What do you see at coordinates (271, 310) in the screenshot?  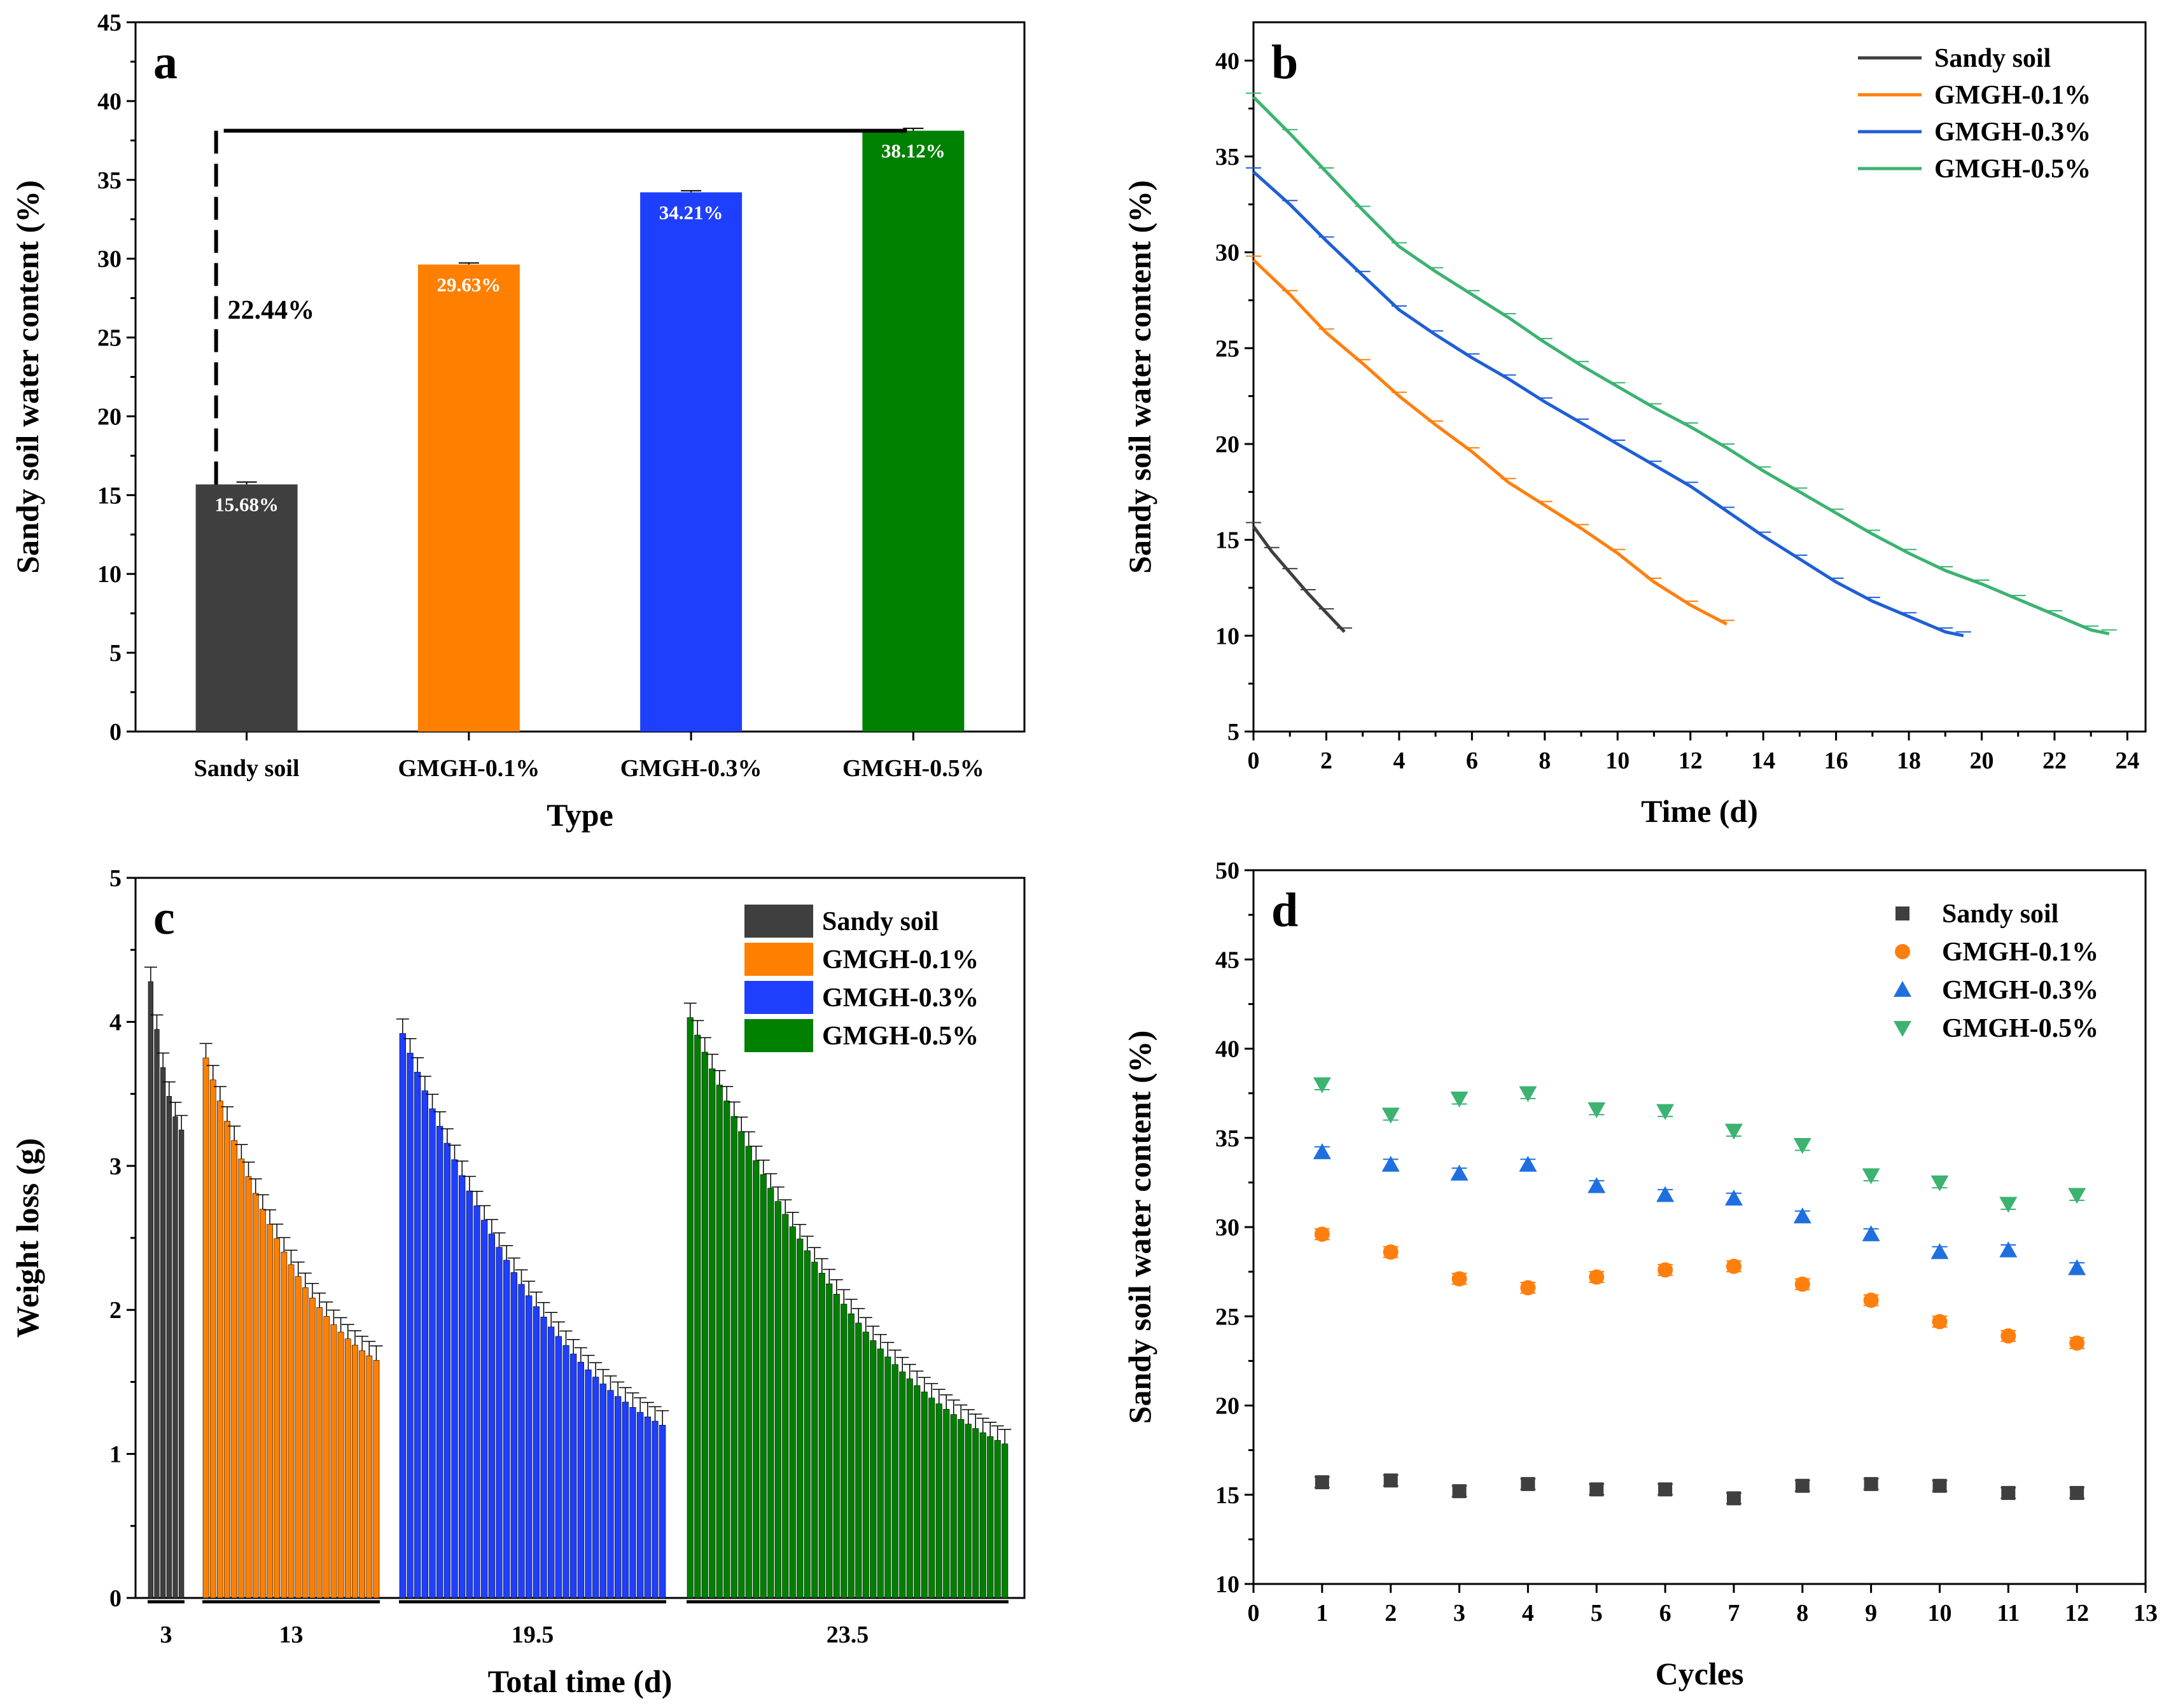 I see `difference-annotation: 22.44%` at bounding box center [271, 310].